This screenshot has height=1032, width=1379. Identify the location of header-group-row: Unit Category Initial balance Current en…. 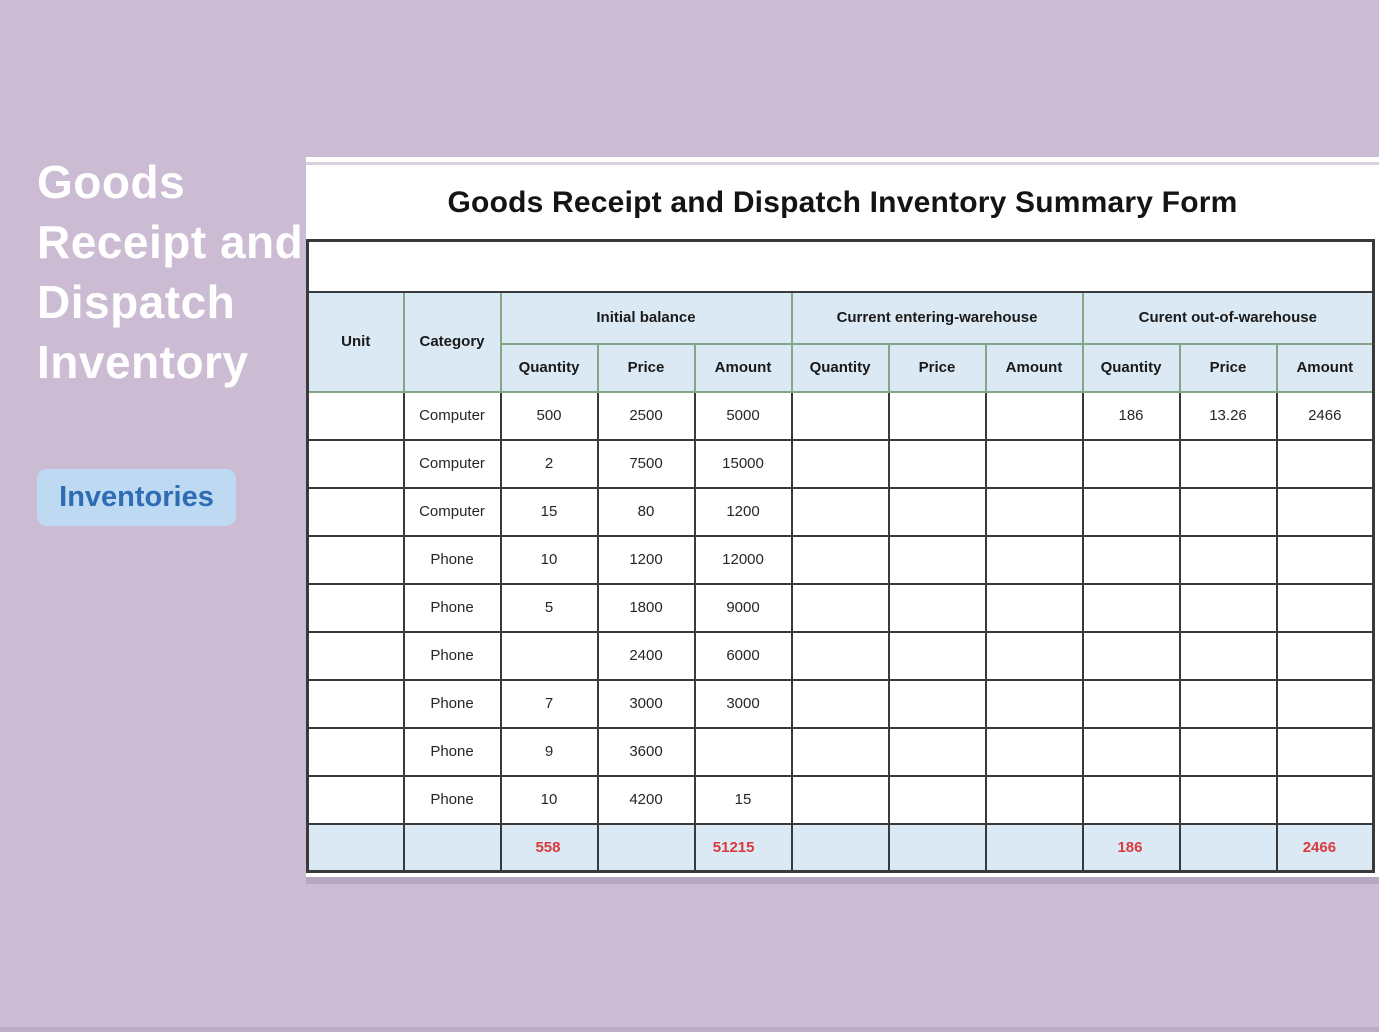
(840, 341).